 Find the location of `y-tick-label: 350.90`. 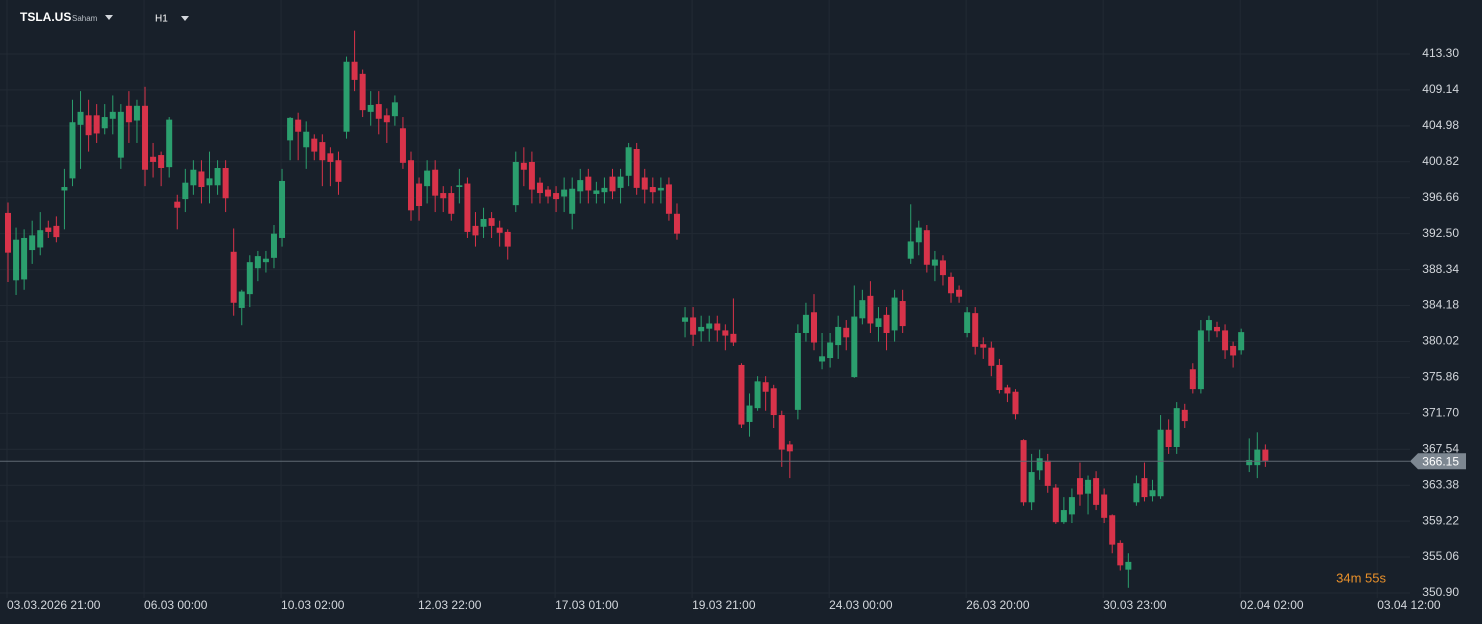

y-tick-label: 350.90 is located at coordinates (1440, 592).